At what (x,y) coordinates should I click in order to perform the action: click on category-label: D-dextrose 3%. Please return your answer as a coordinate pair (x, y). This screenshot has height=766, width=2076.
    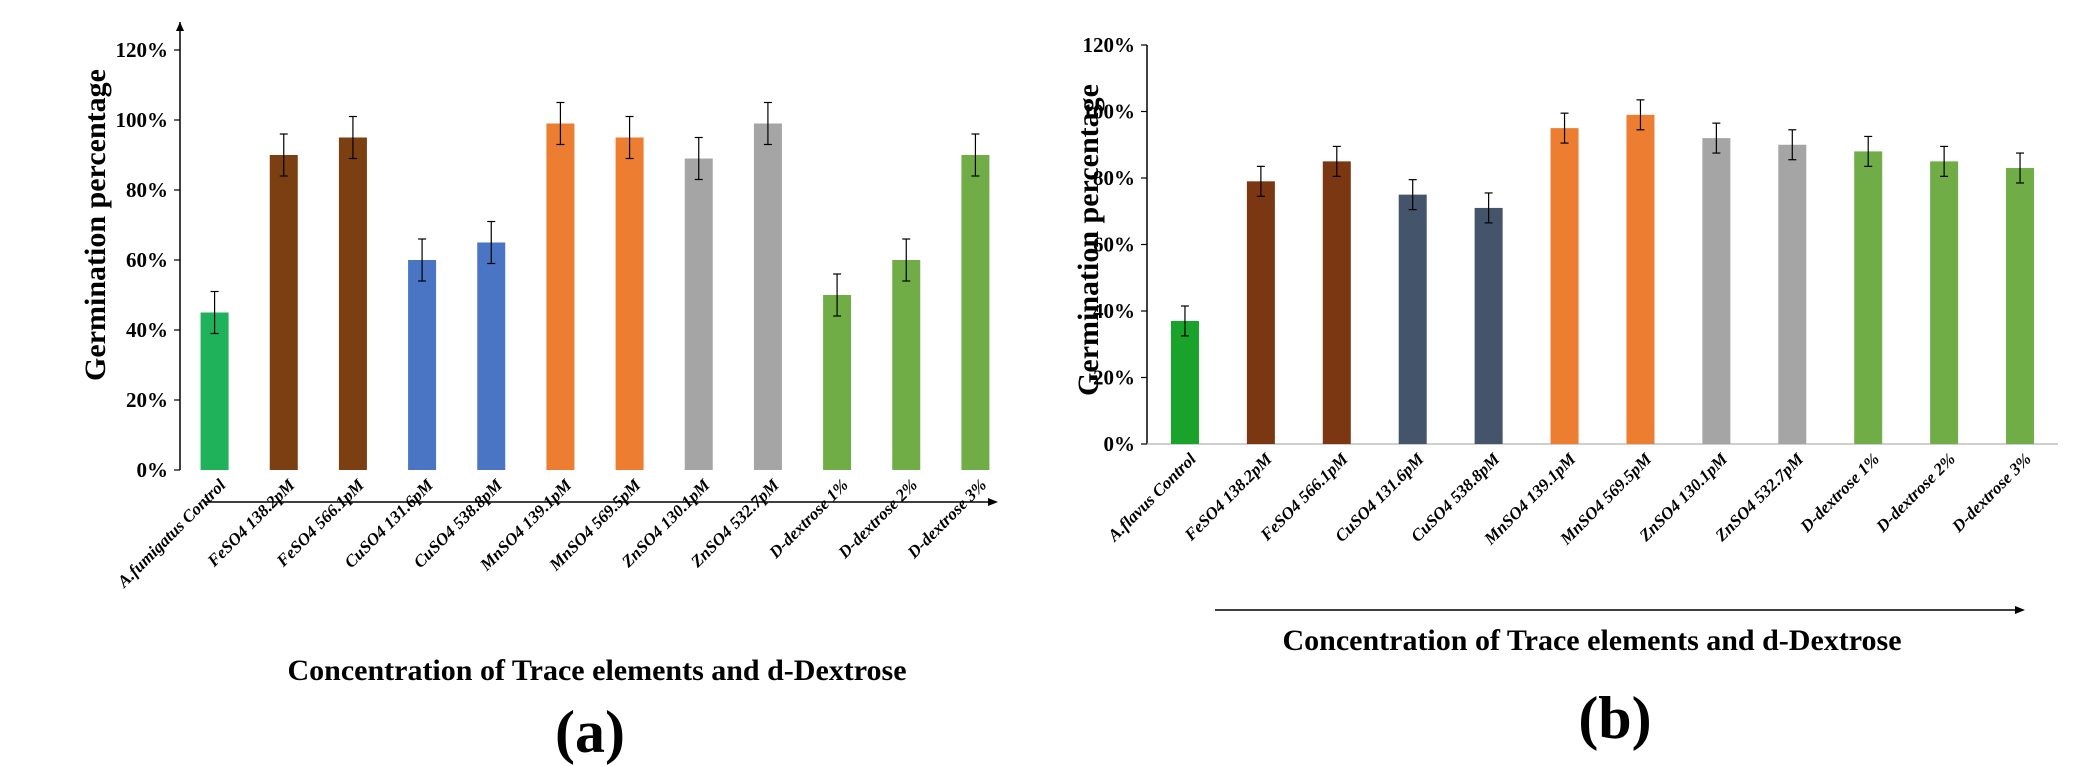
    Looking at the image, I should click on (1991, 492).